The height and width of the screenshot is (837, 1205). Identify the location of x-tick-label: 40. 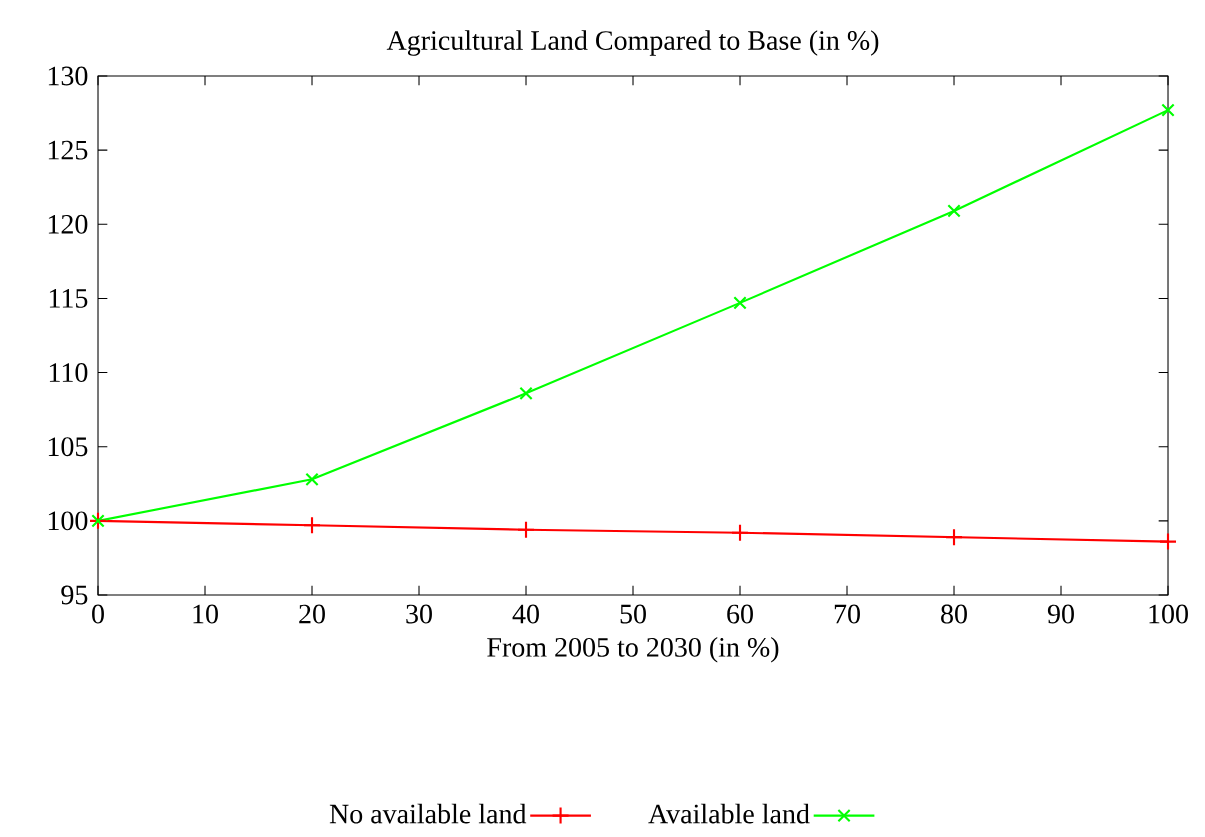
(525, 614).